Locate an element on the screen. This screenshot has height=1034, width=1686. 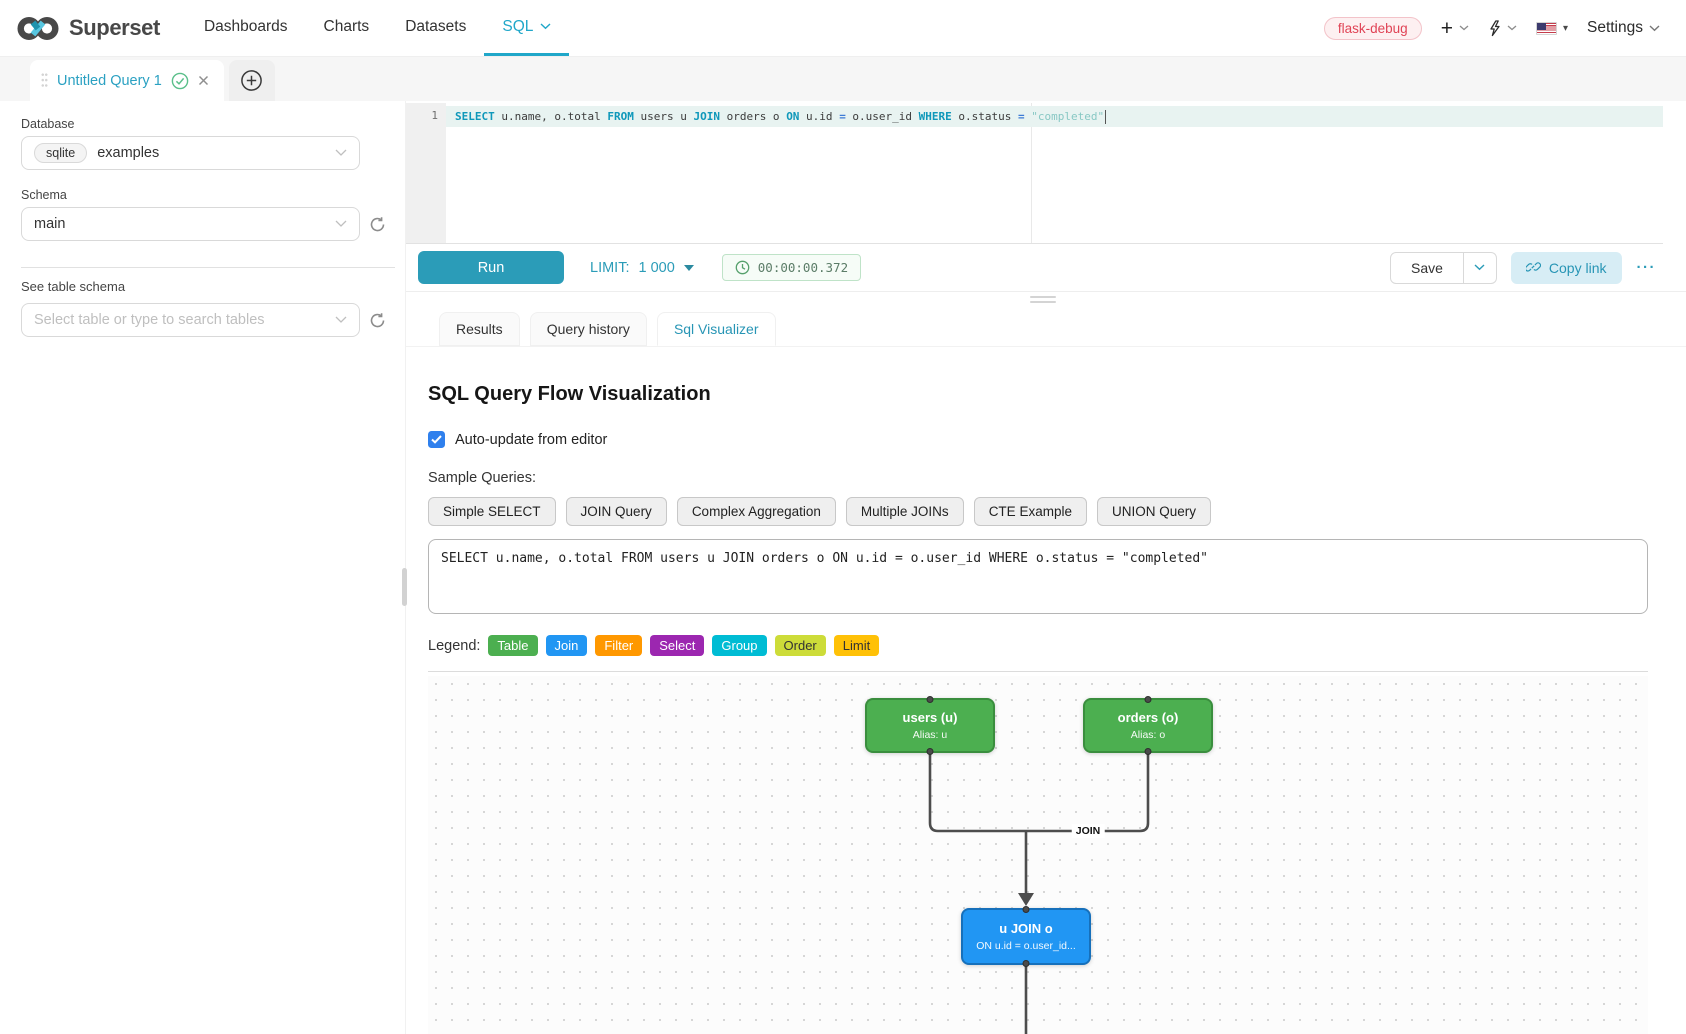
sample-query-button: Multiple JOINs is located at coordinates (904, 511).